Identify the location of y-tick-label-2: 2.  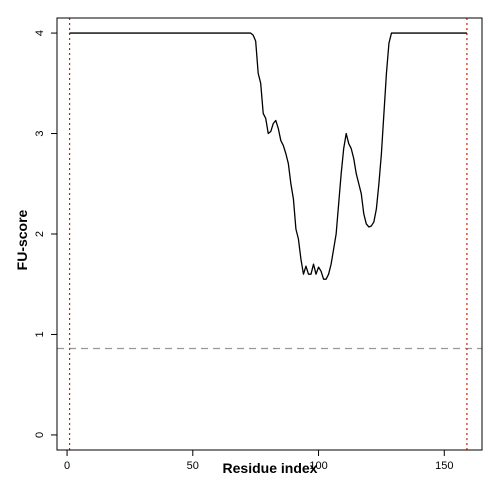
(40, 234).